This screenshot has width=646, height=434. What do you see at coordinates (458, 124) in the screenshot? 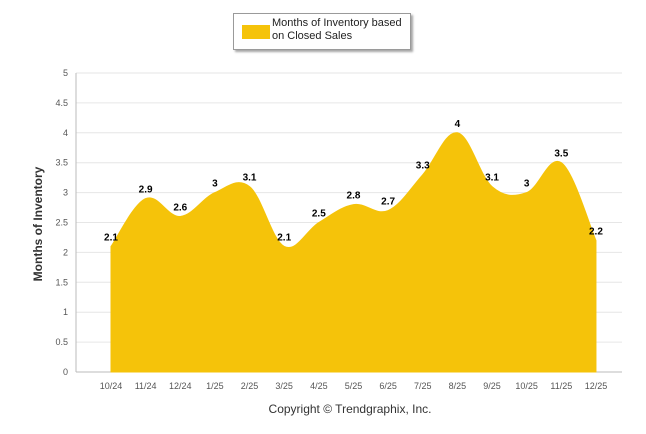
I see `data-label: 4` at bounding box center [458, 124].